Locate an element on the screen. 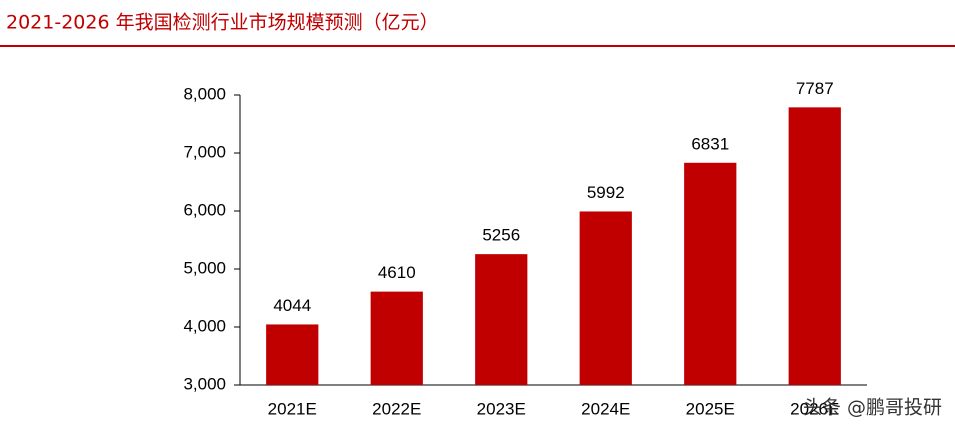  y-tick-label: 7,000 is located at coordinates (204, 151).